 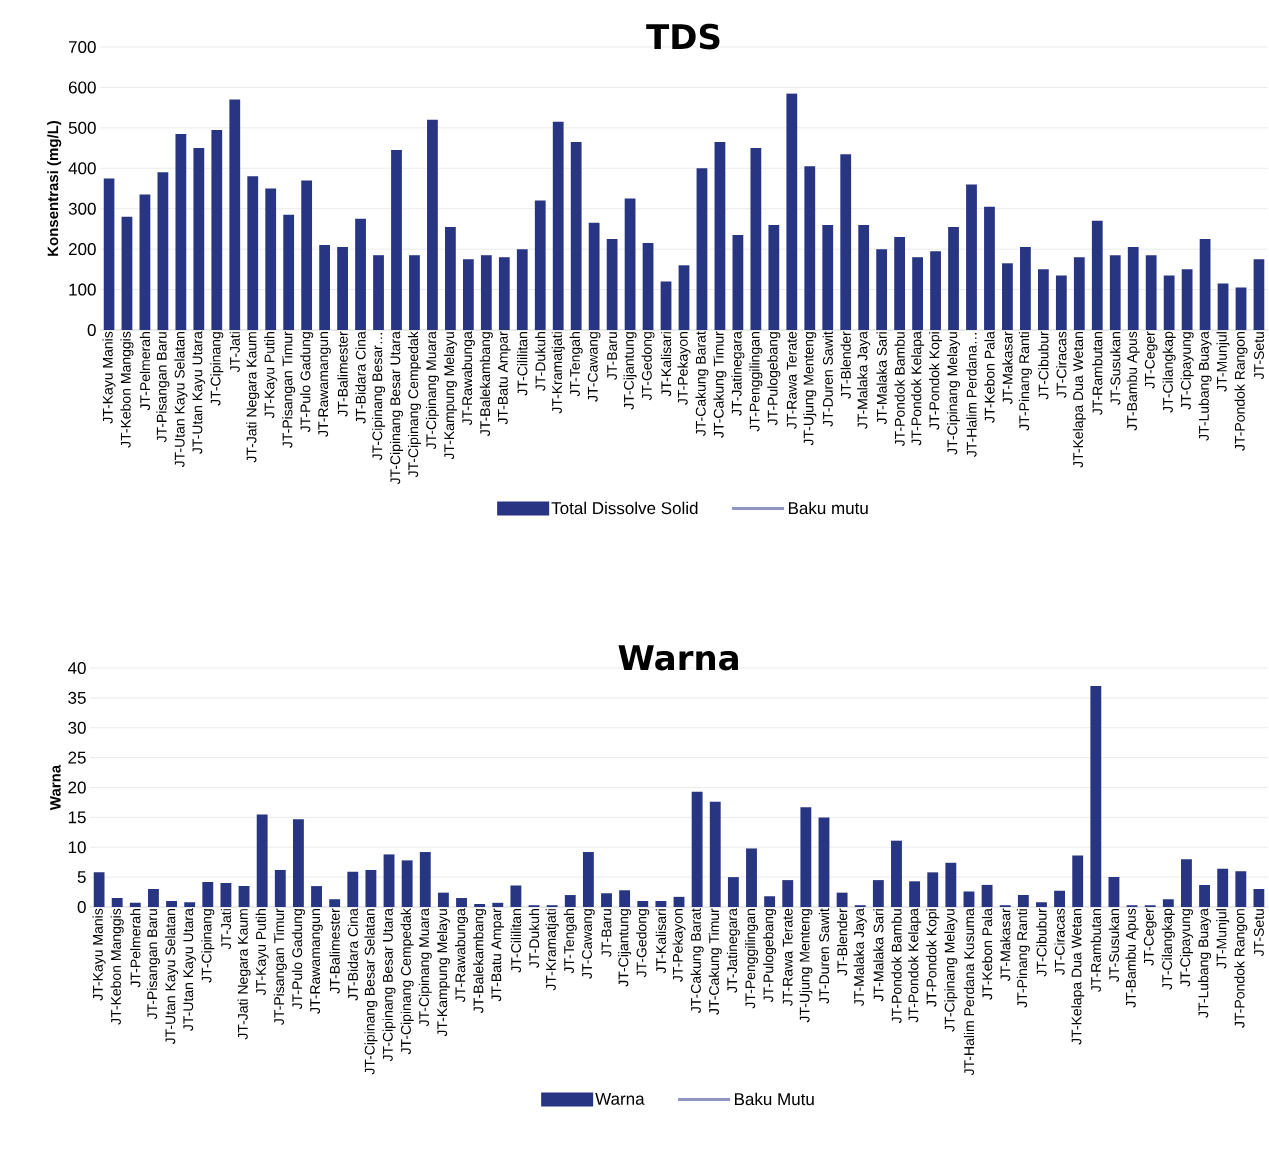 What do you see at coordinates (498, 955) in the screenshot?
I see `x-tick-label: JT-Batu Ampar` at bounding box center [498, 955].